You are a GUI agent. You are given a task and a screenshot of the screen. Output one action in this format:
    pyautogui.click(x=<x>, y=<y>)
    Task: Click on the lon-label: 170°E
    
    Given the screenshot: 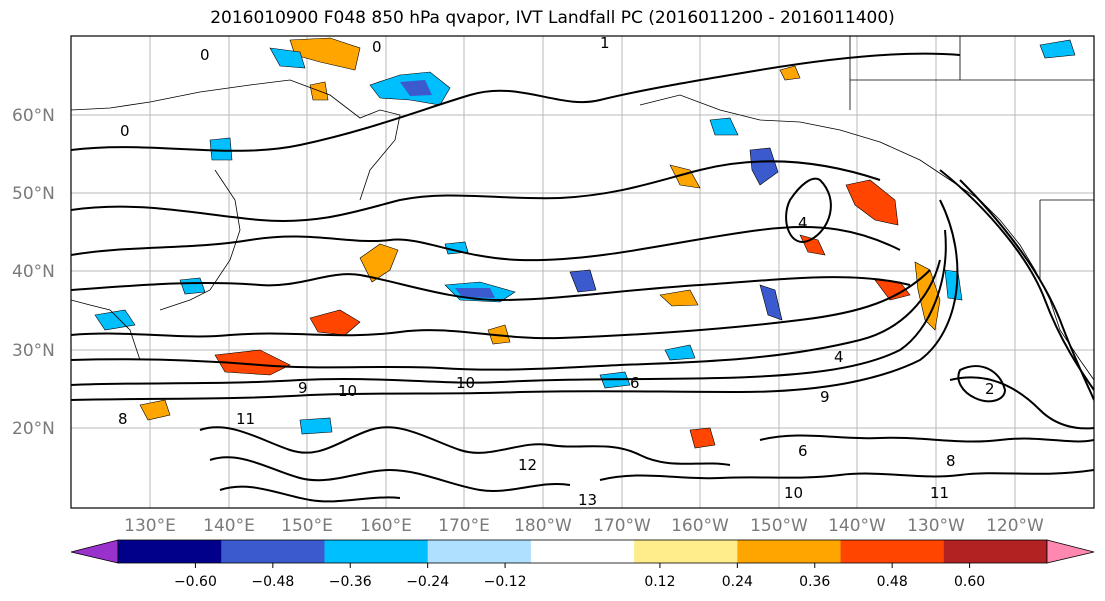 What is the action you would take?
    pyautogui.click(x=464, y=526)
    